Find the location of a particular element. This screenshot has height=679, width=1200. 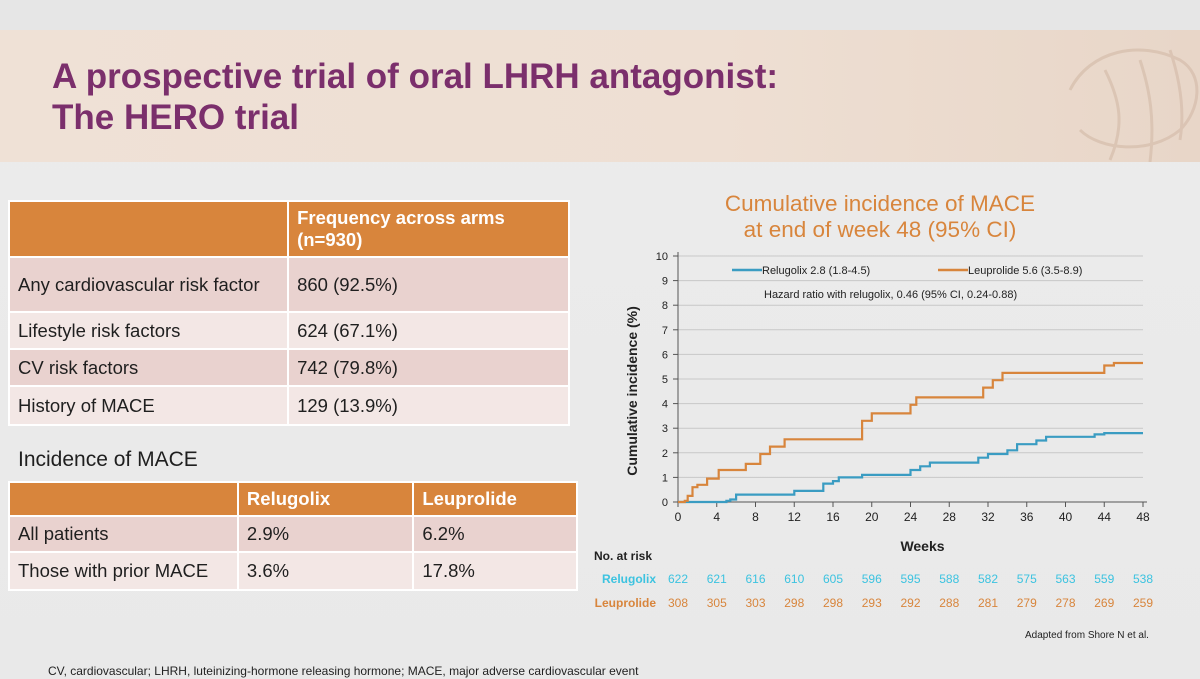

table-row: All patients 2.9% 6.2% is located at coordinates (293, 534).